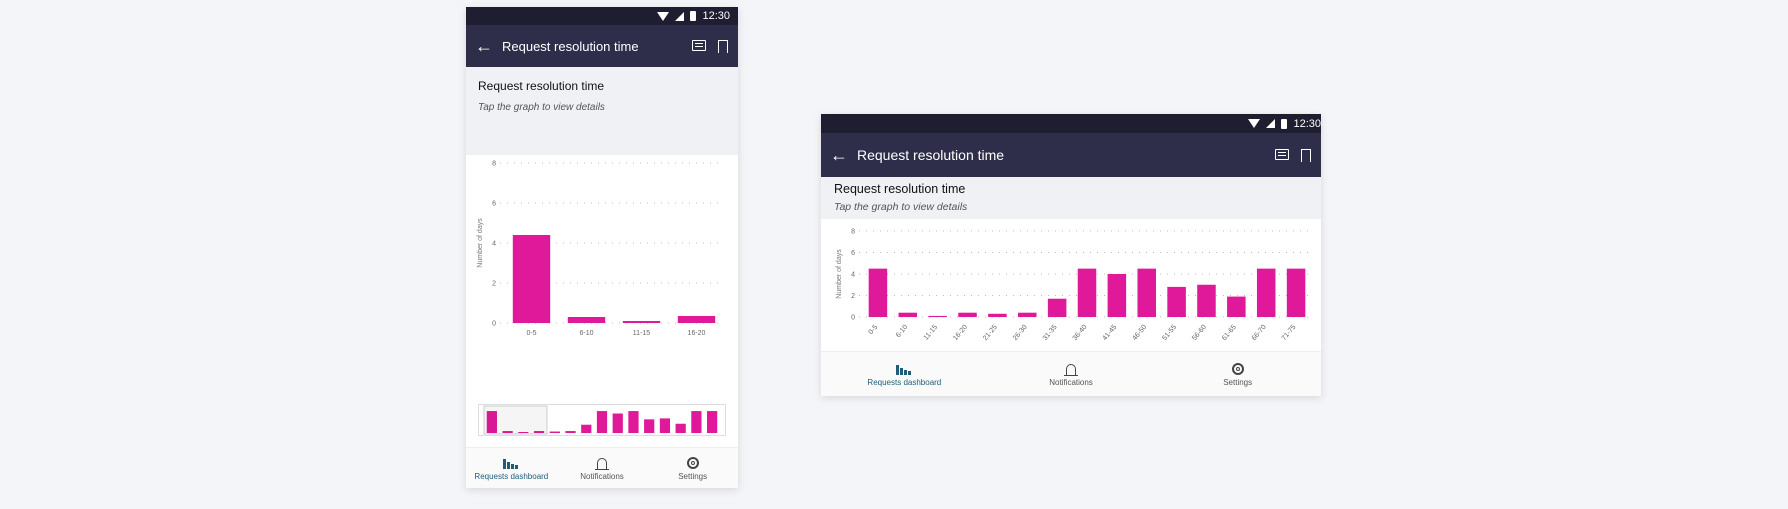 This screenshot has width=1788, height=509. I want to click on x-tick-label: 71-75, so click(1289, 333).